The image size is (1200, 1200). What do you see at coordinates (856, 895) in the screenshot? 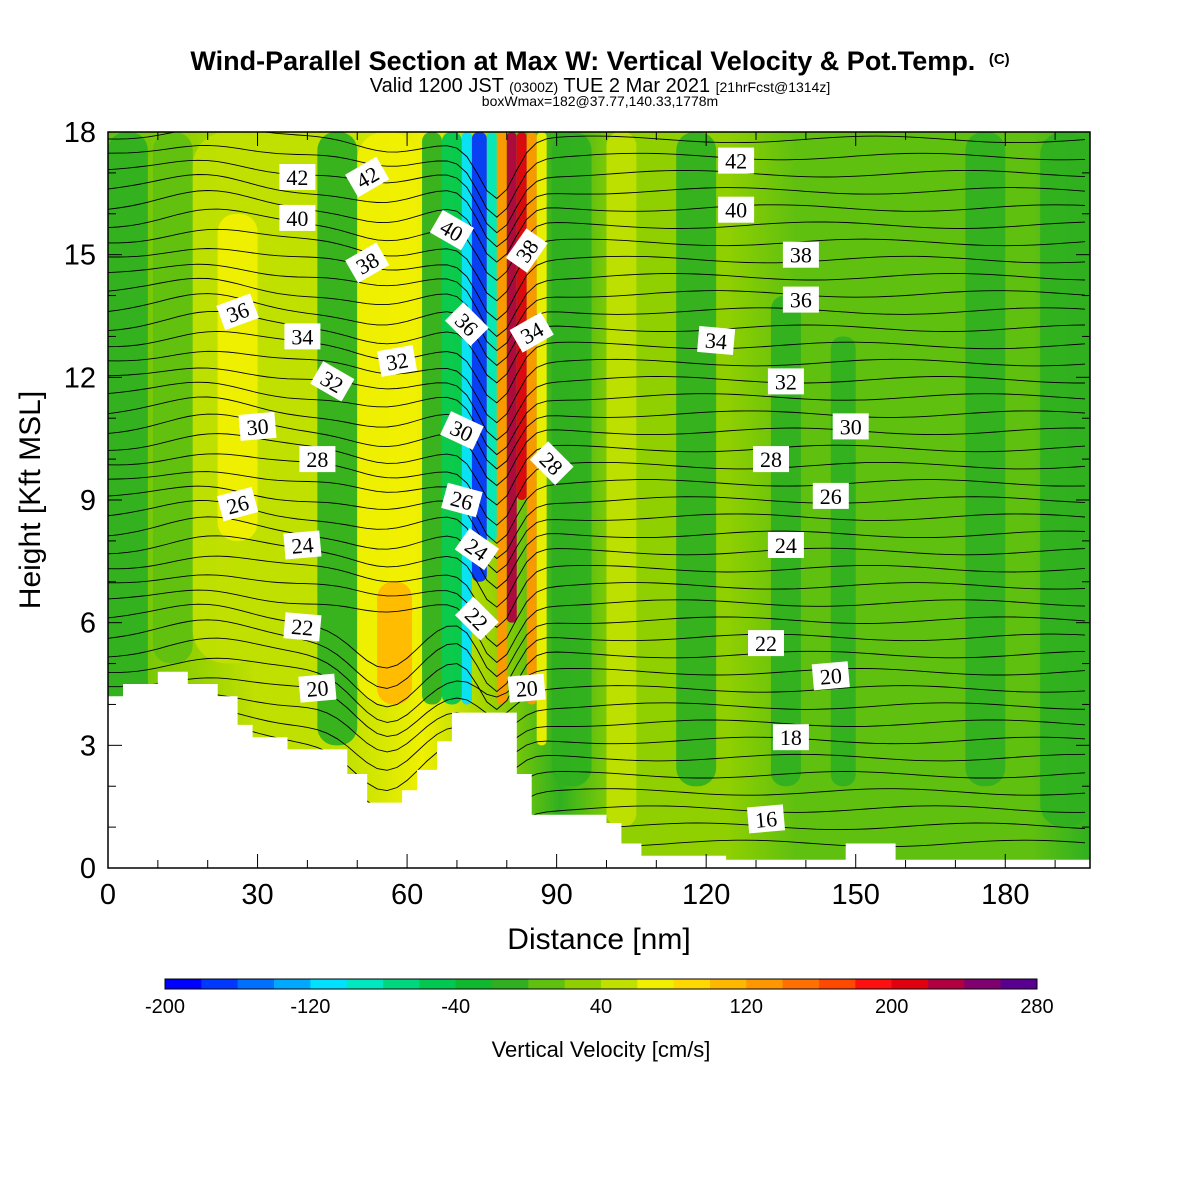
I see `x-tick-label: 150` at bounding box center [856, 895].